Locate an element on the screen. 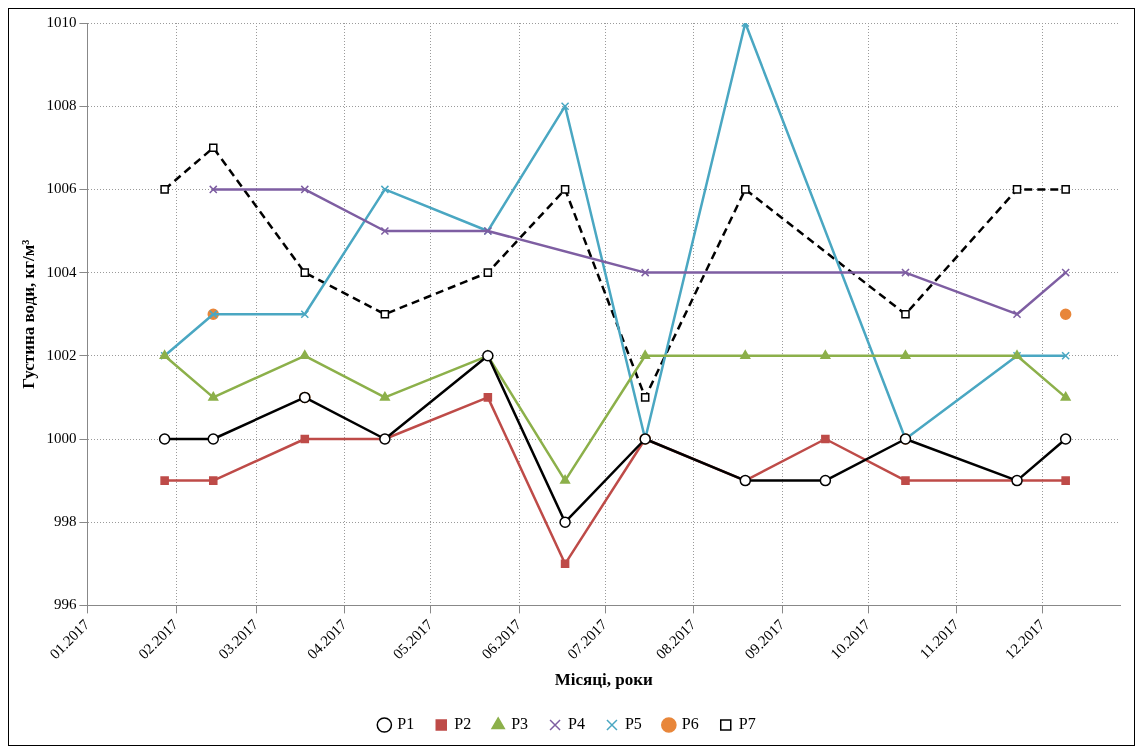 Image resolution: width=1143 pixels, height=754 pixels. legend-label: P3 is located at coordinates (520, 724).